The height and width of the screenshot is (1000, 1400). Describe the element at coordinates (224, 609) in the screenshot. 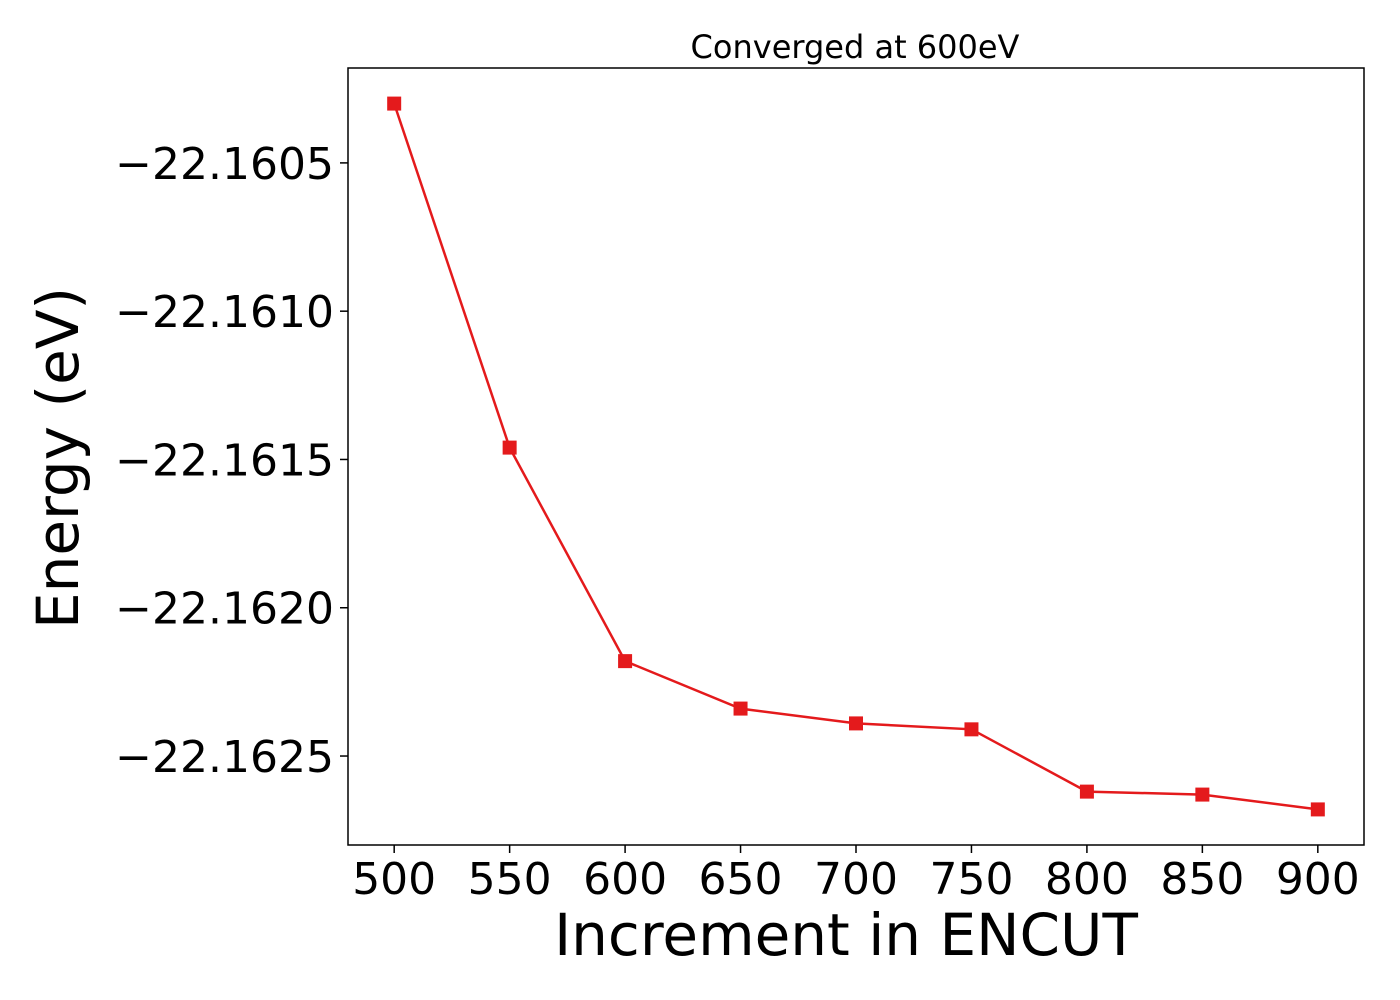

I see `y-tick-label: −22.1620` at that location.